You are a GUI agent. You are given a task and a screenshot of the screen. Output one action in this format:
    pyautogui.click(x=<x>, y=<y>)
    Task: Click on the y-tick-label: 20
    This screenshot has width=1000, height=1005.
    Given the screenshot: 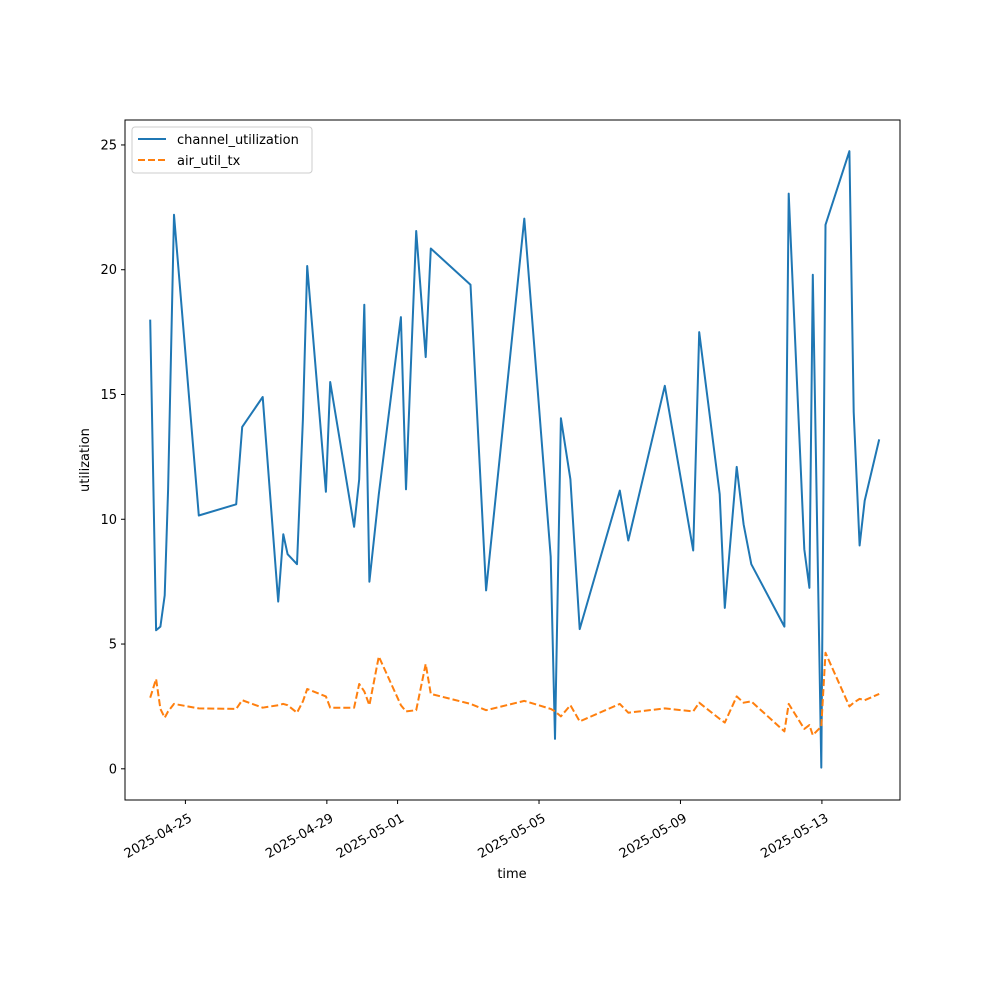 What is the action you would take?
    pyautogui.click(x=108, y=270)
    